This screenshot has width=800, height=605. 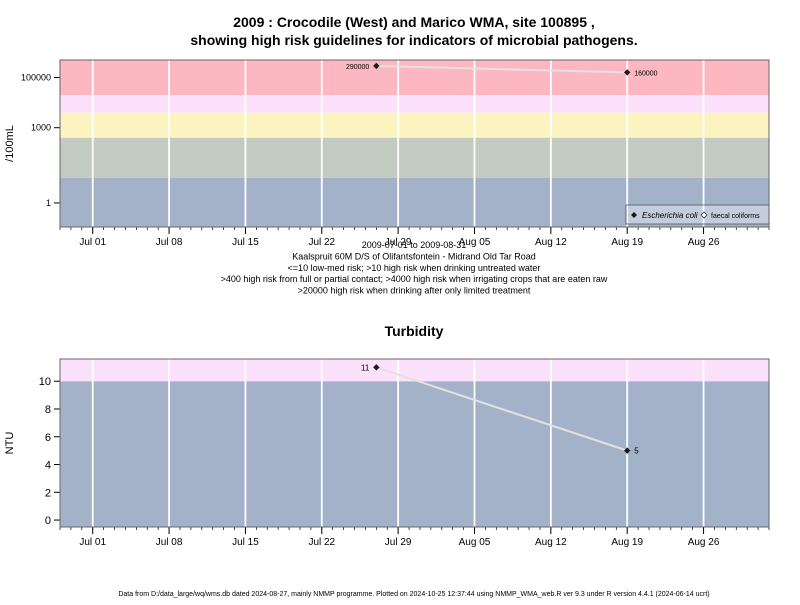 I want to click on legend-marker-faecal, so click(x=704, y=215).